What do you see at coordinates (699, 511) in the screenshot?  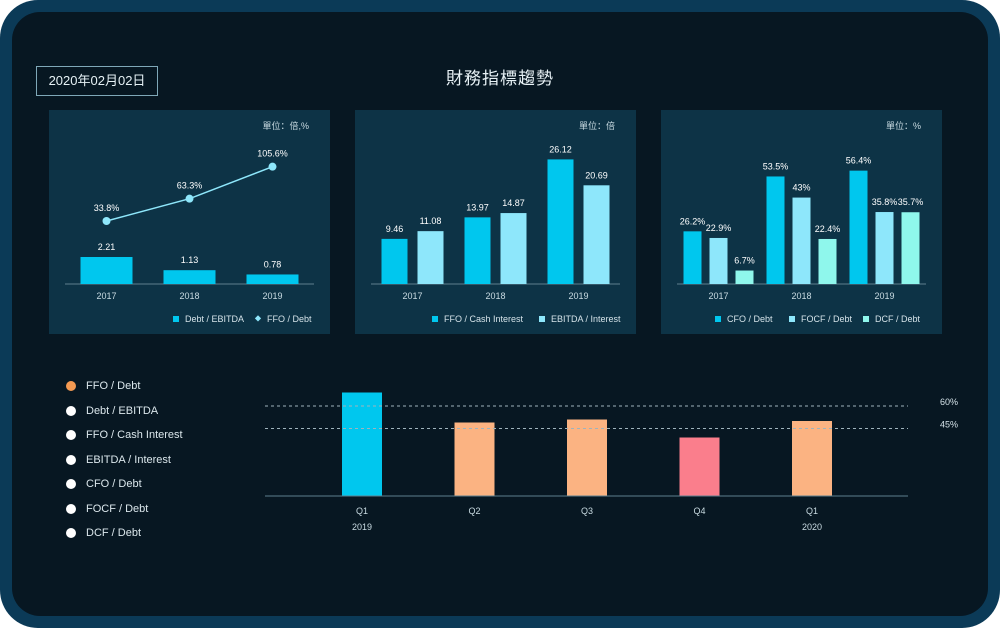 I see `x-tick-label: Q4` at bounding box center [699, 511].